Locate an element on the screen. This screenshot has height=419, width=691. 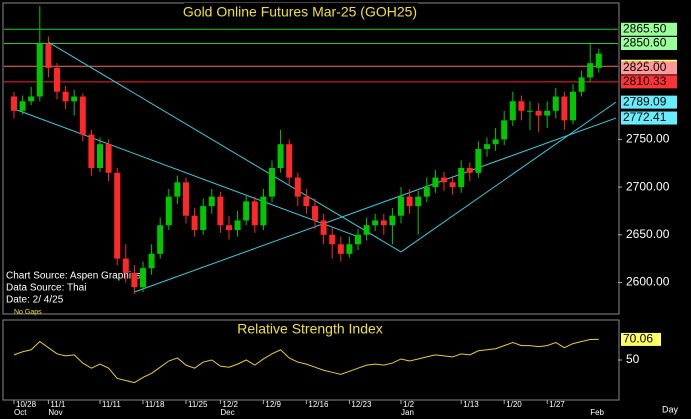
x-tick-label: 12/23 is located at coordinates (361, 404).